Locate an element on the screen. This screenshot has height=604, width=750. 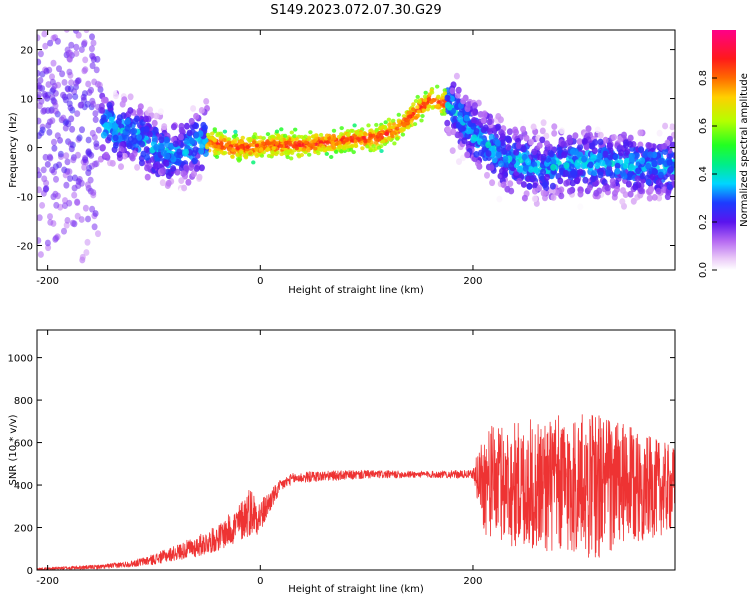
figure-title: S149.2023.072.07.30.G29 is located at coordinates (355, 10).